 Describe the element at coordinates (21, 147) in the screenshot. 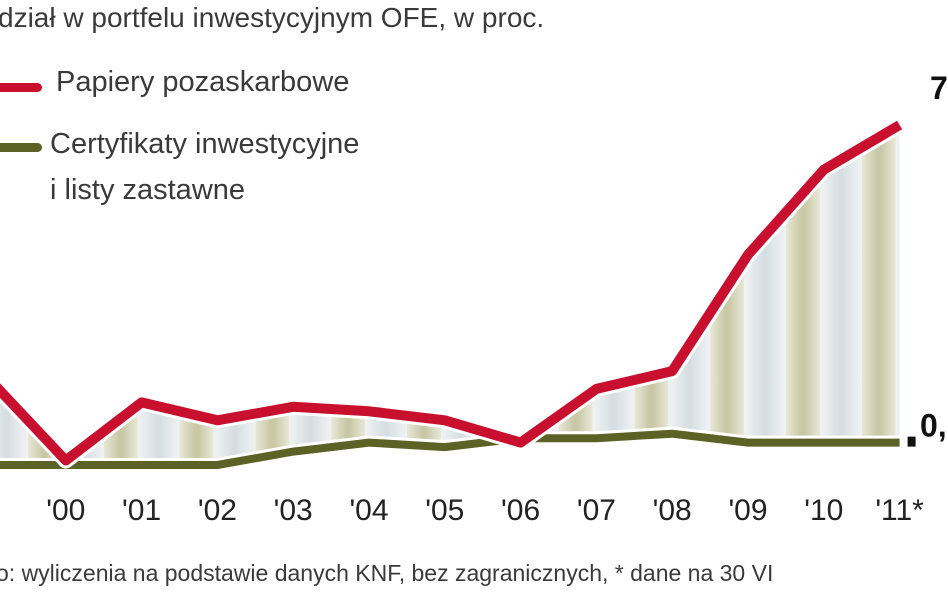

I see `legend-swatch-green` at that location.